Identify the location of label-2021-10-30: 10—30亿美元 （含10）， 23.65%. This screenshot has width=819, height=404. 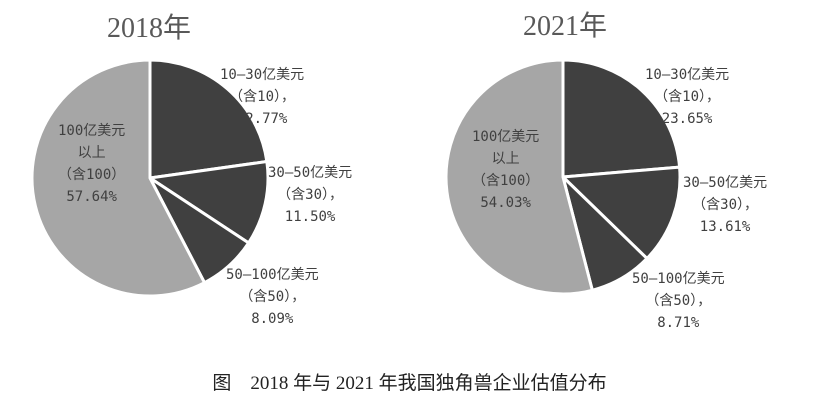
(687, 97).